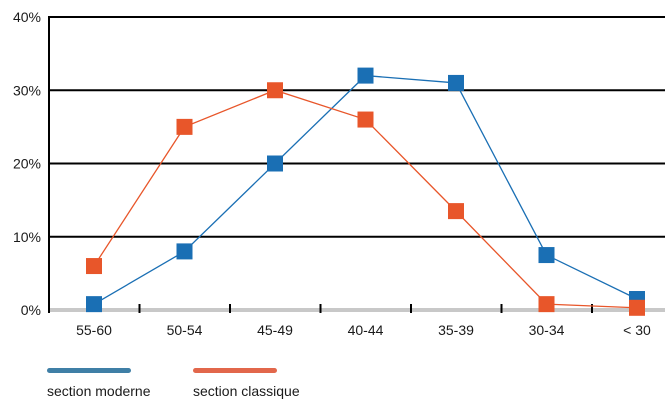 Image resolution: width=665 pixels, height=410 pixels. Describe the element at coordinates (275, 330) in the screenshot. I see `x-tick-label: 45-49` at that location.